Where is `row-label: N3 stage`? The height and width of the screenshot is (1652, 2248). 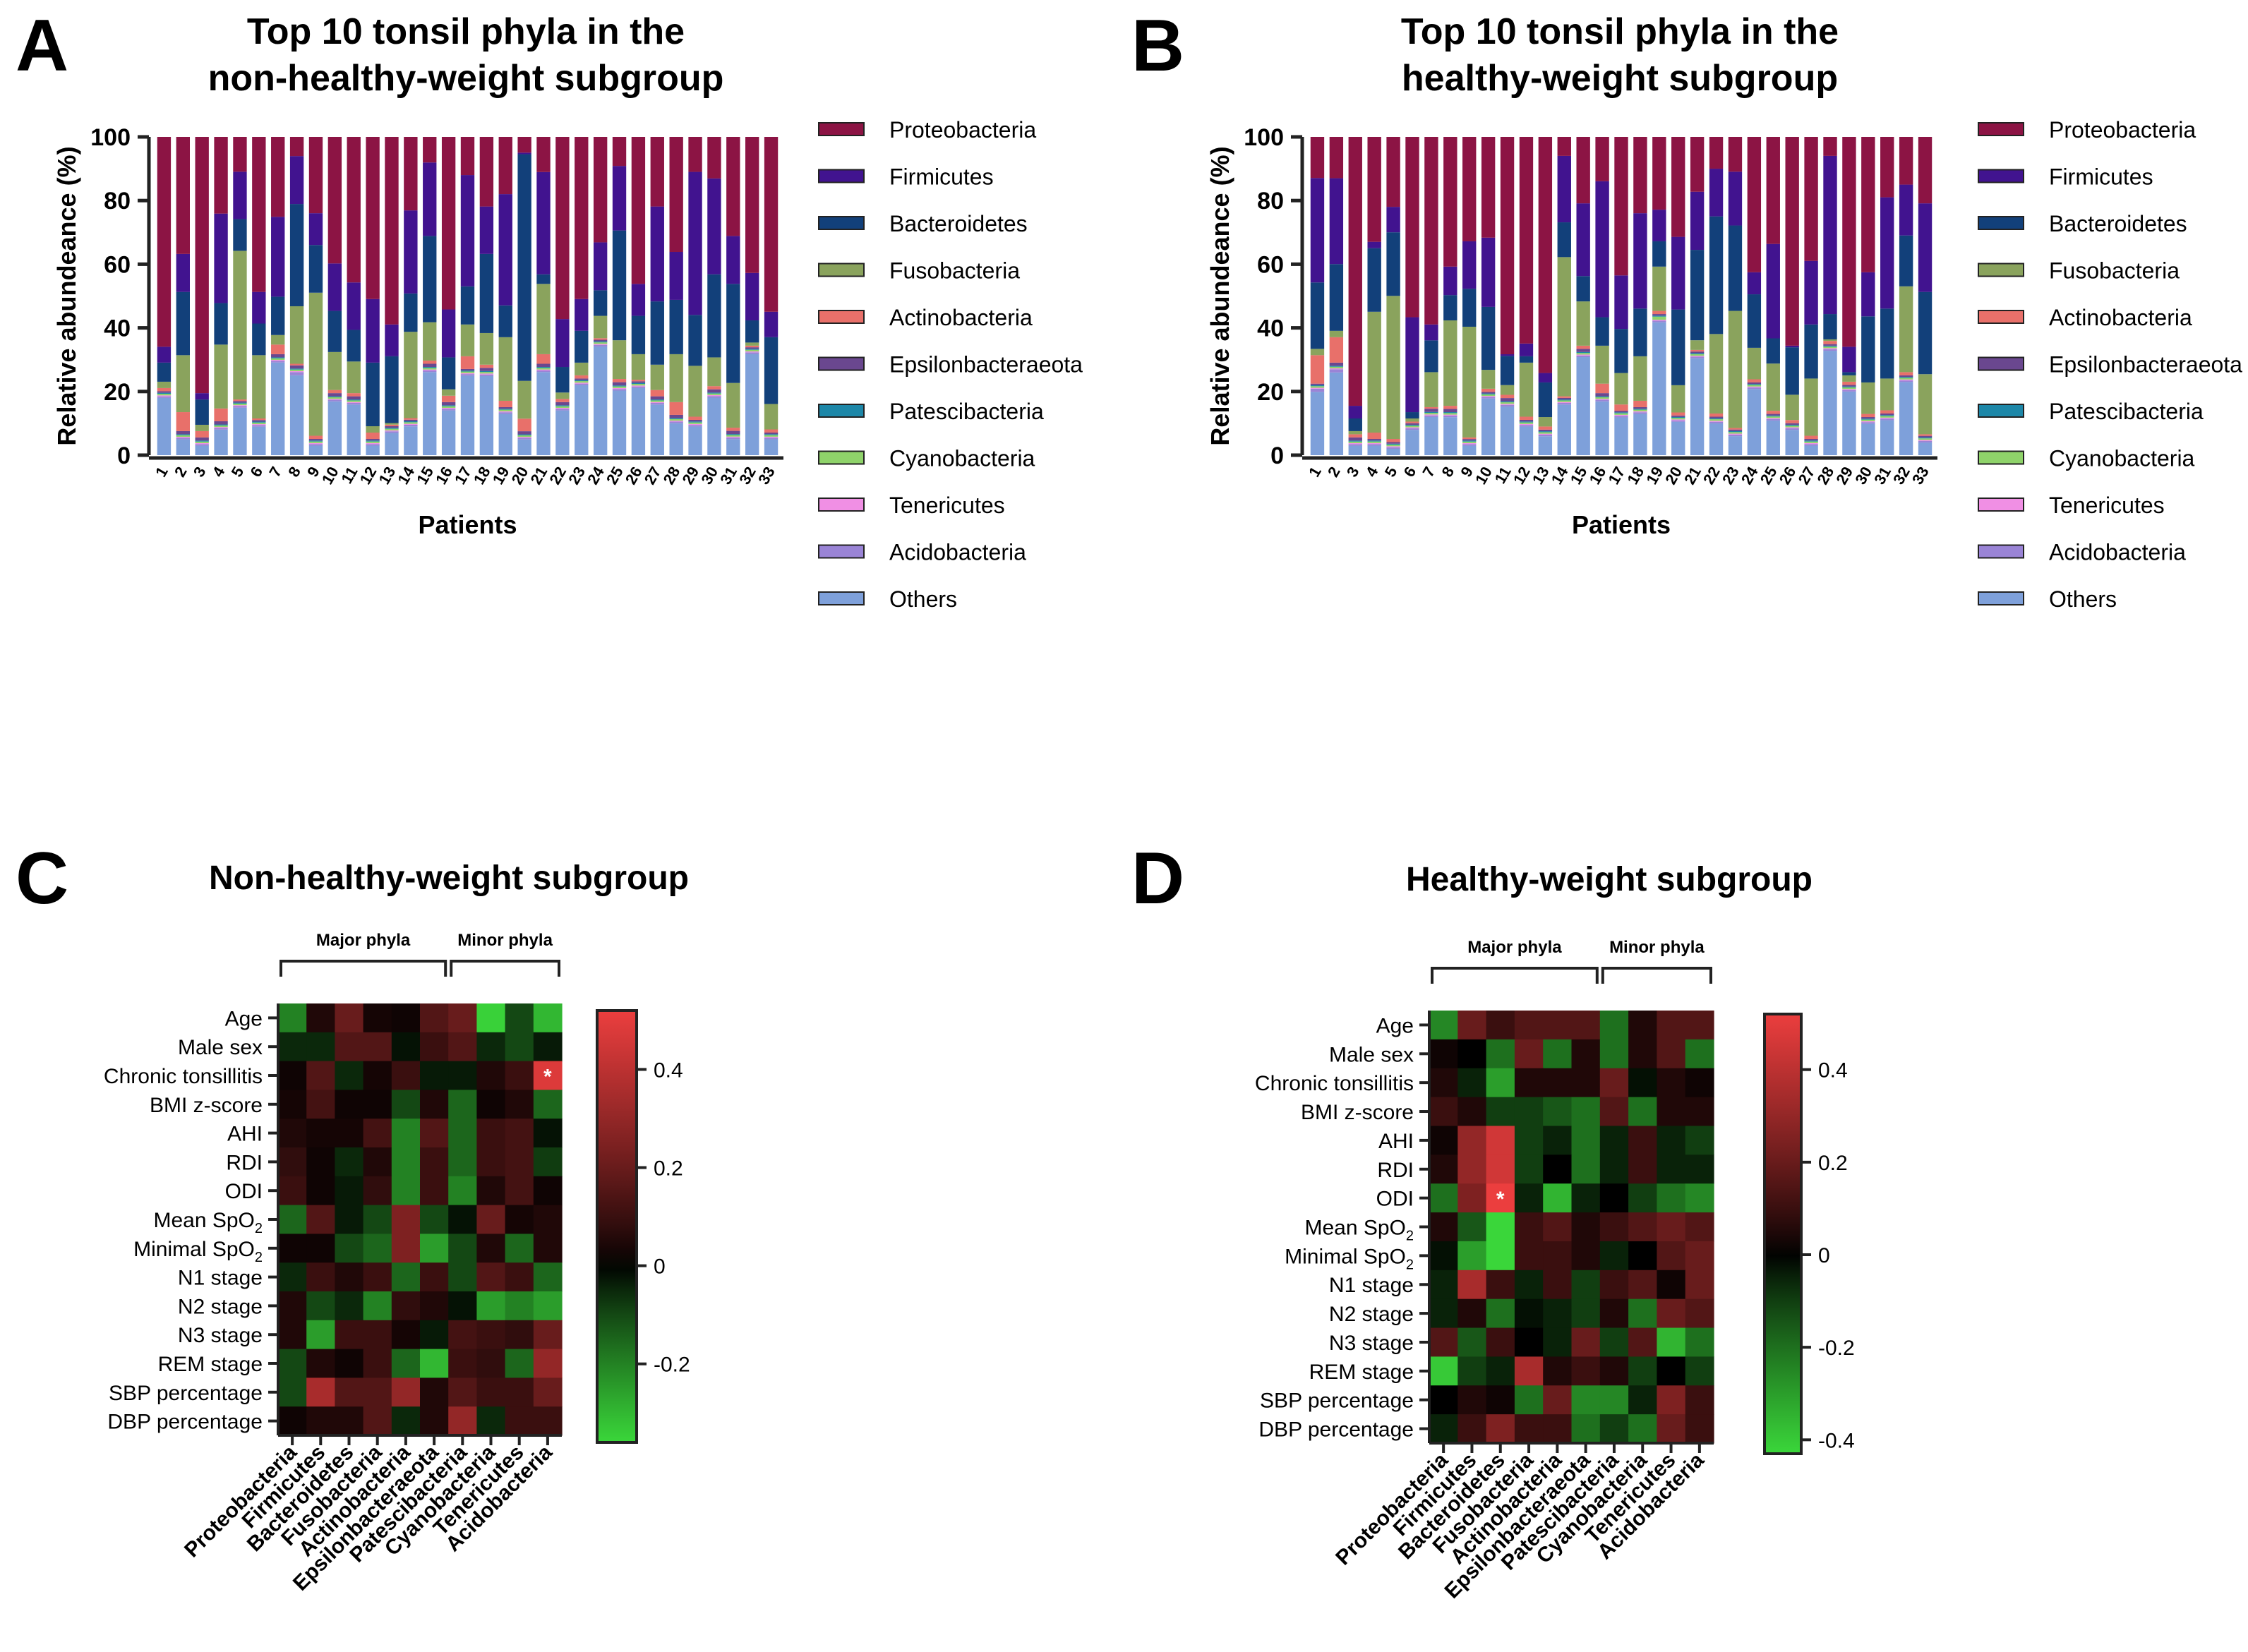 row-label: N3 stage is located at coordinates (1371, 1343).